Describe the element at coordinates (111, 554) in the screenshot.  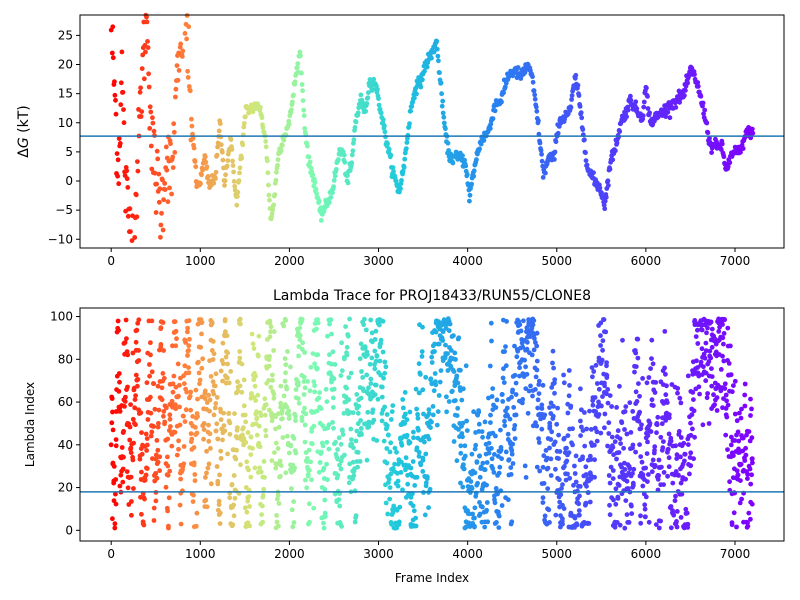
I see `lambda-x-tick-label: 0` at that location.